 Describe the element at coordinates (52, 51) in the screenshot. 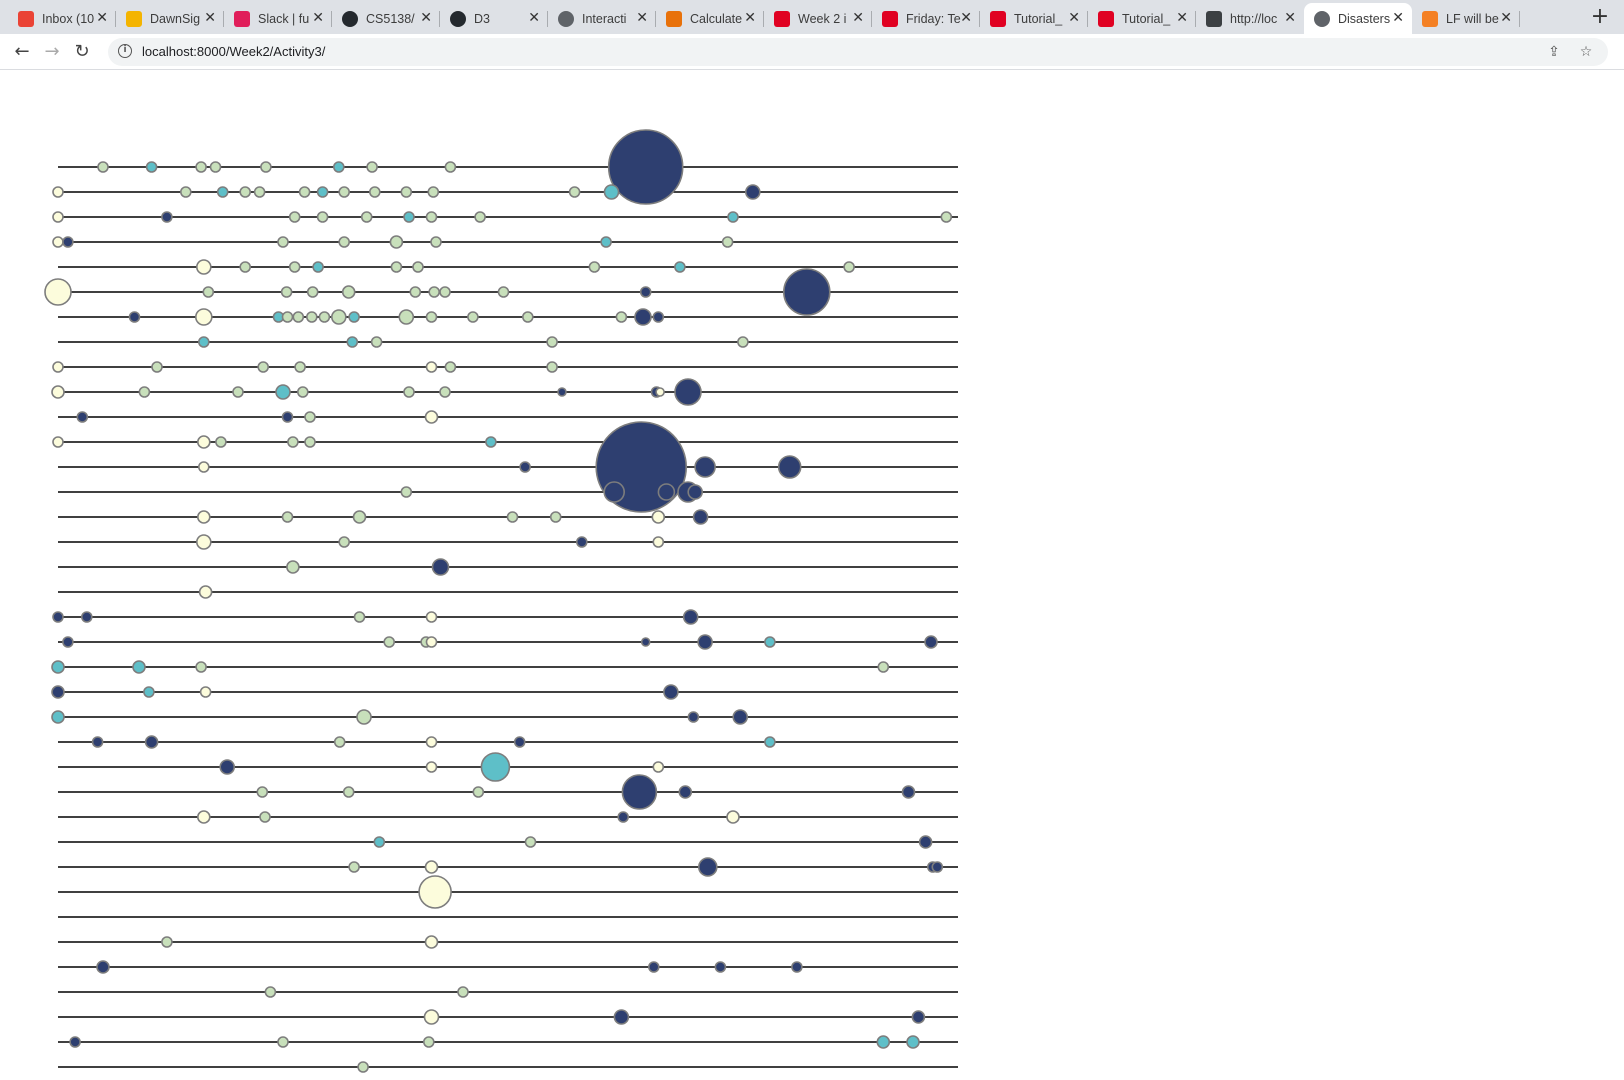

I see `forward-arrow-icon: →` at that location.